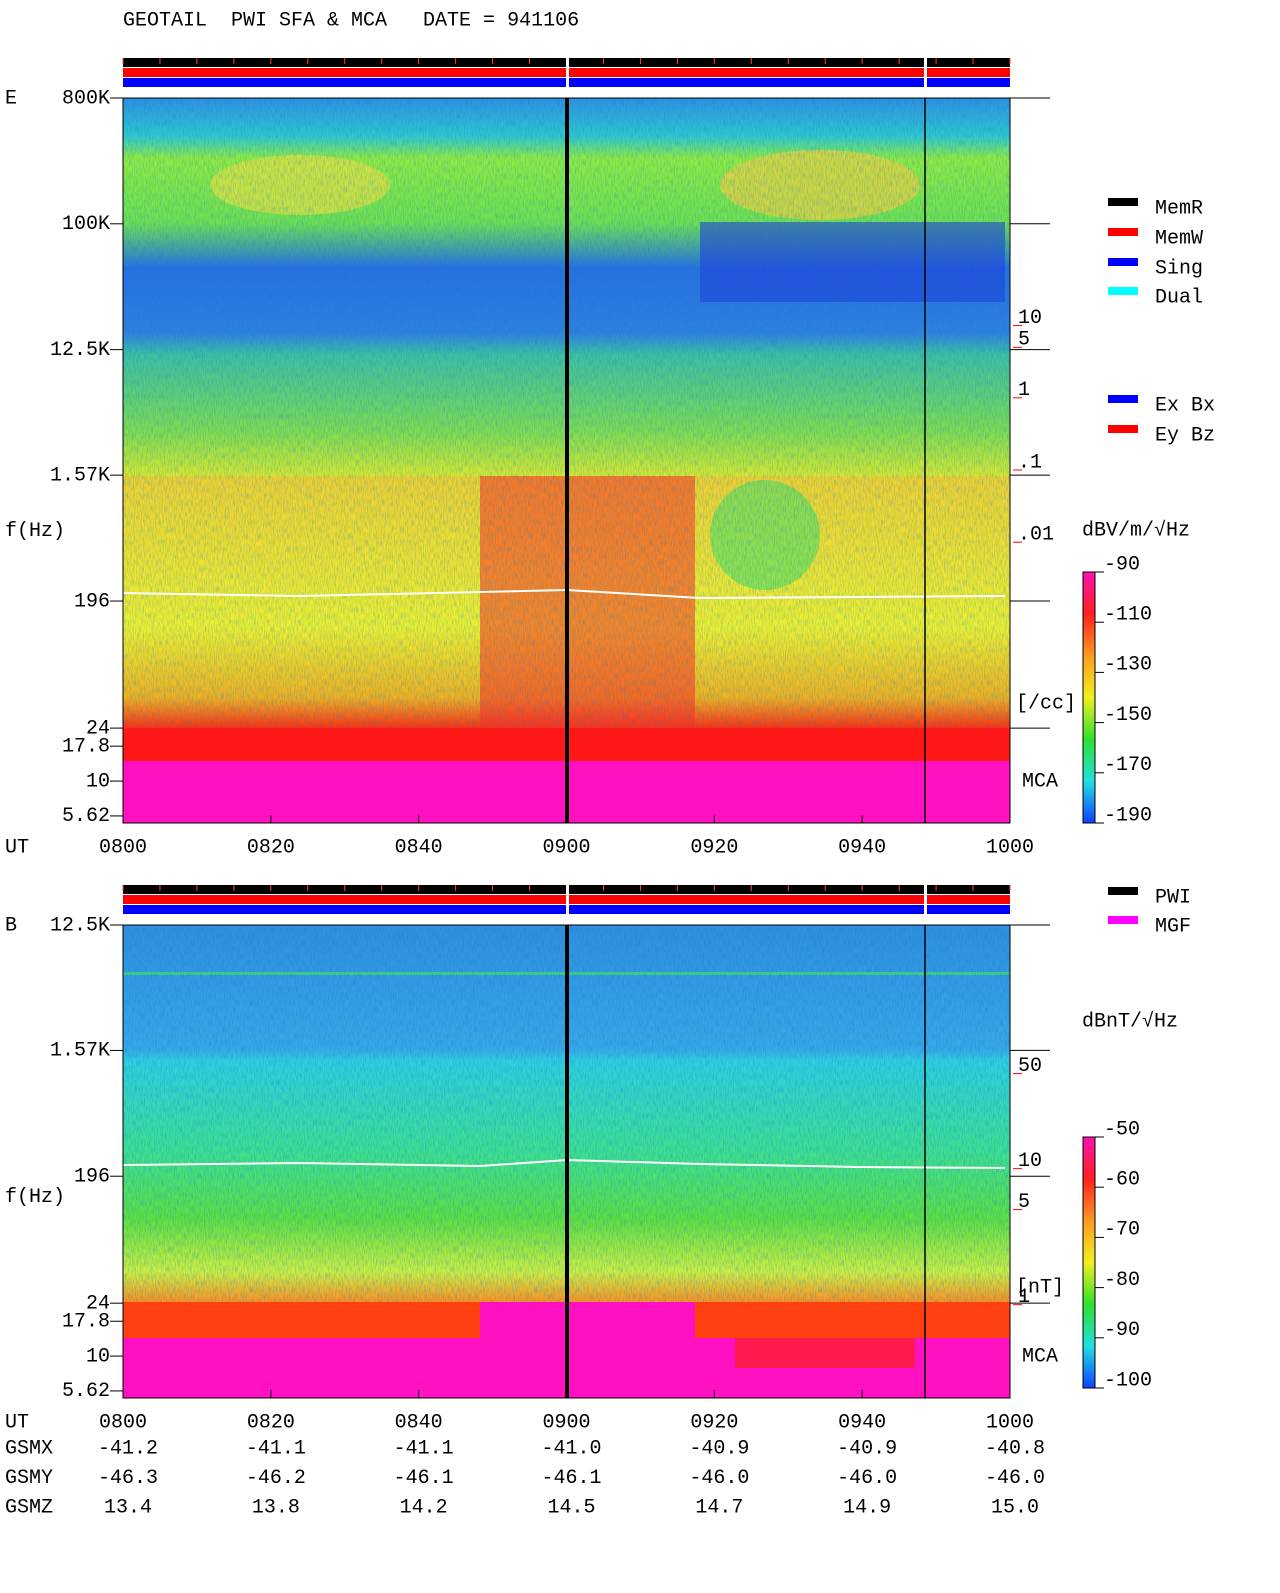 The image size is (1280, 1593). Describe the element at coordinates (276, 1478) in the screenshot. I see `orbit-cell: -46.2` at that location.